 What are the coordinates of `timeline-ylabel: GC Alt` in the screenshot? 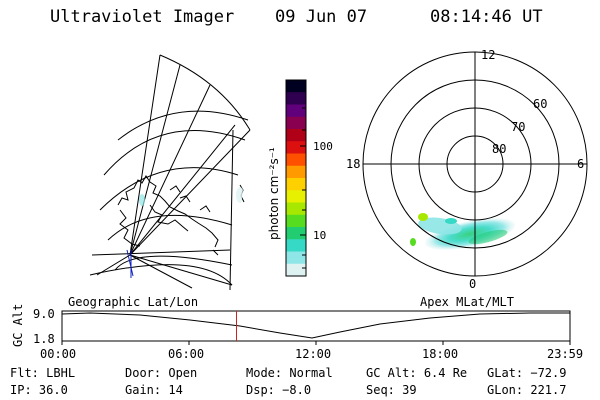 It's located at (18, 325).